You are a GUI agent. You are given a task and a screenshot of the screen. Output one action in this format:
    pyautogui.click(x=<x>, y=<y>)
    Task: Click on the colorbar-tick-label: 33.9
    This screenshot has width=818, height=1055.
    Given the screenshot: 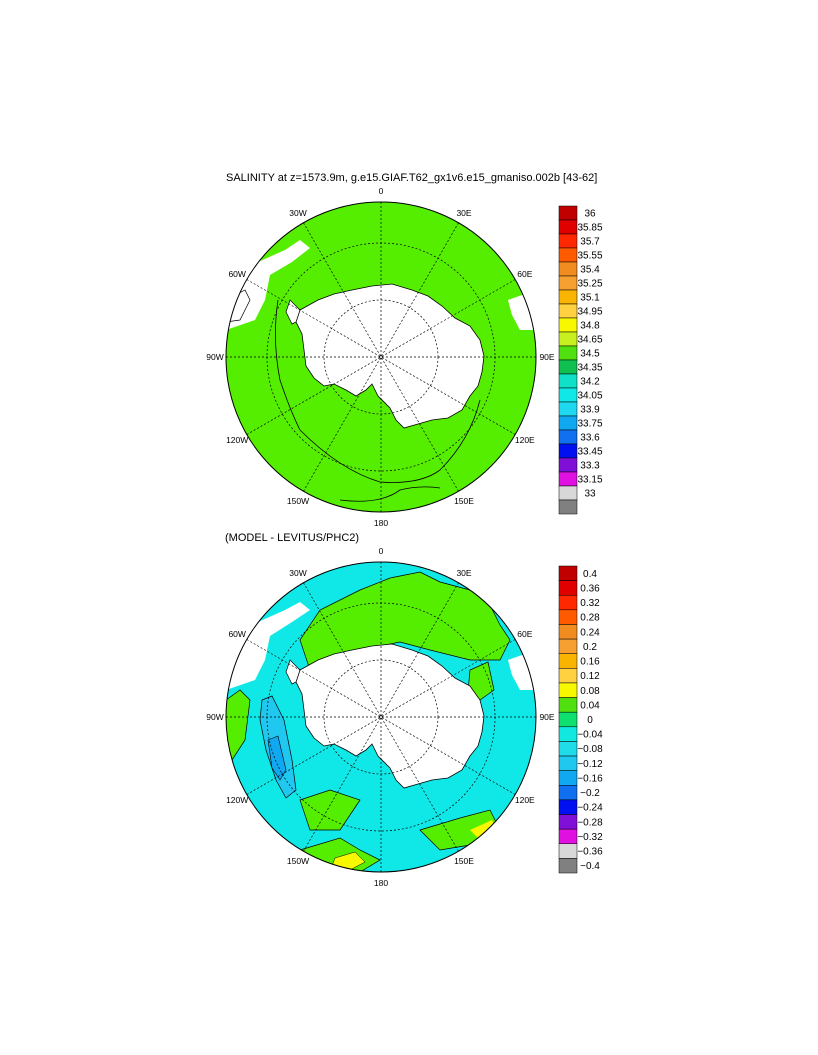 What is the action you would take?
    pyautogui.click(x=590, y=410)
    